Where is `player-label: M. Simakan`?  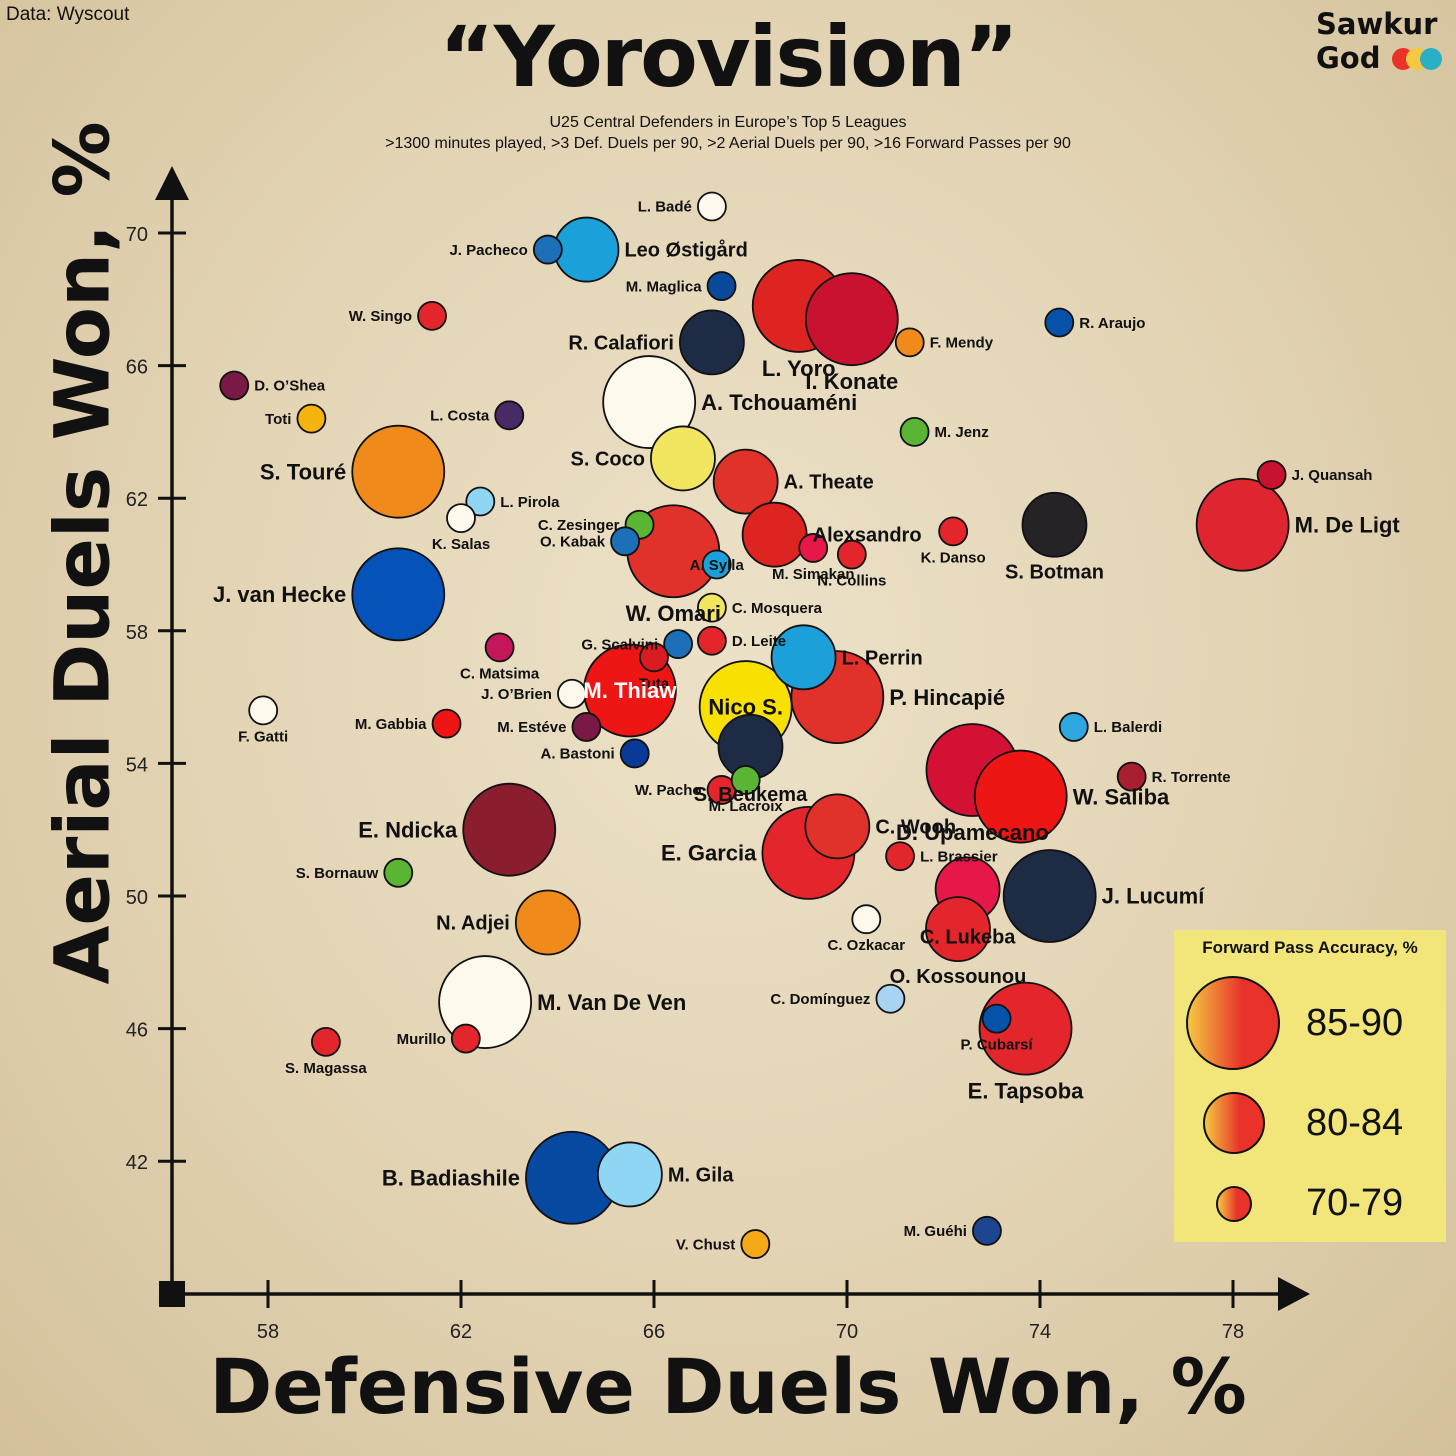 player-label: M. Simakan is located at coordinates (813, 574).